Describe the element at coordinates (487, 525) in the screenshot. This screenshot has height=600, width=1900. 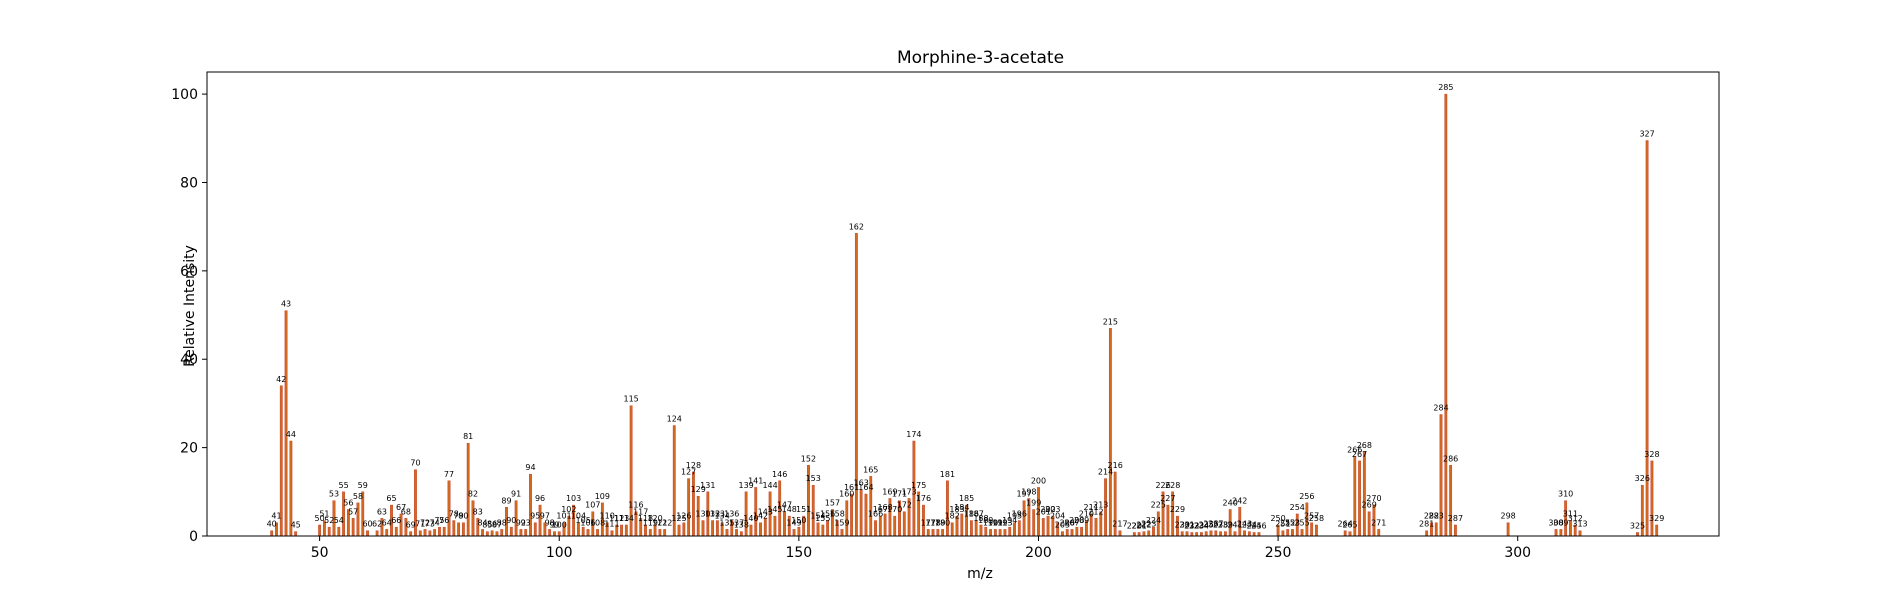
I see `peak-label-85: 85` at that location.